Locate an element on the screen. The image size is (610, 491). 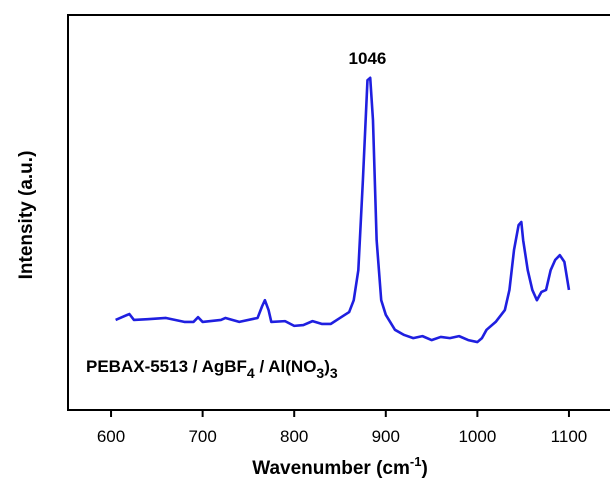
x-tick-label: 700 is located at coordinates (202, 436).